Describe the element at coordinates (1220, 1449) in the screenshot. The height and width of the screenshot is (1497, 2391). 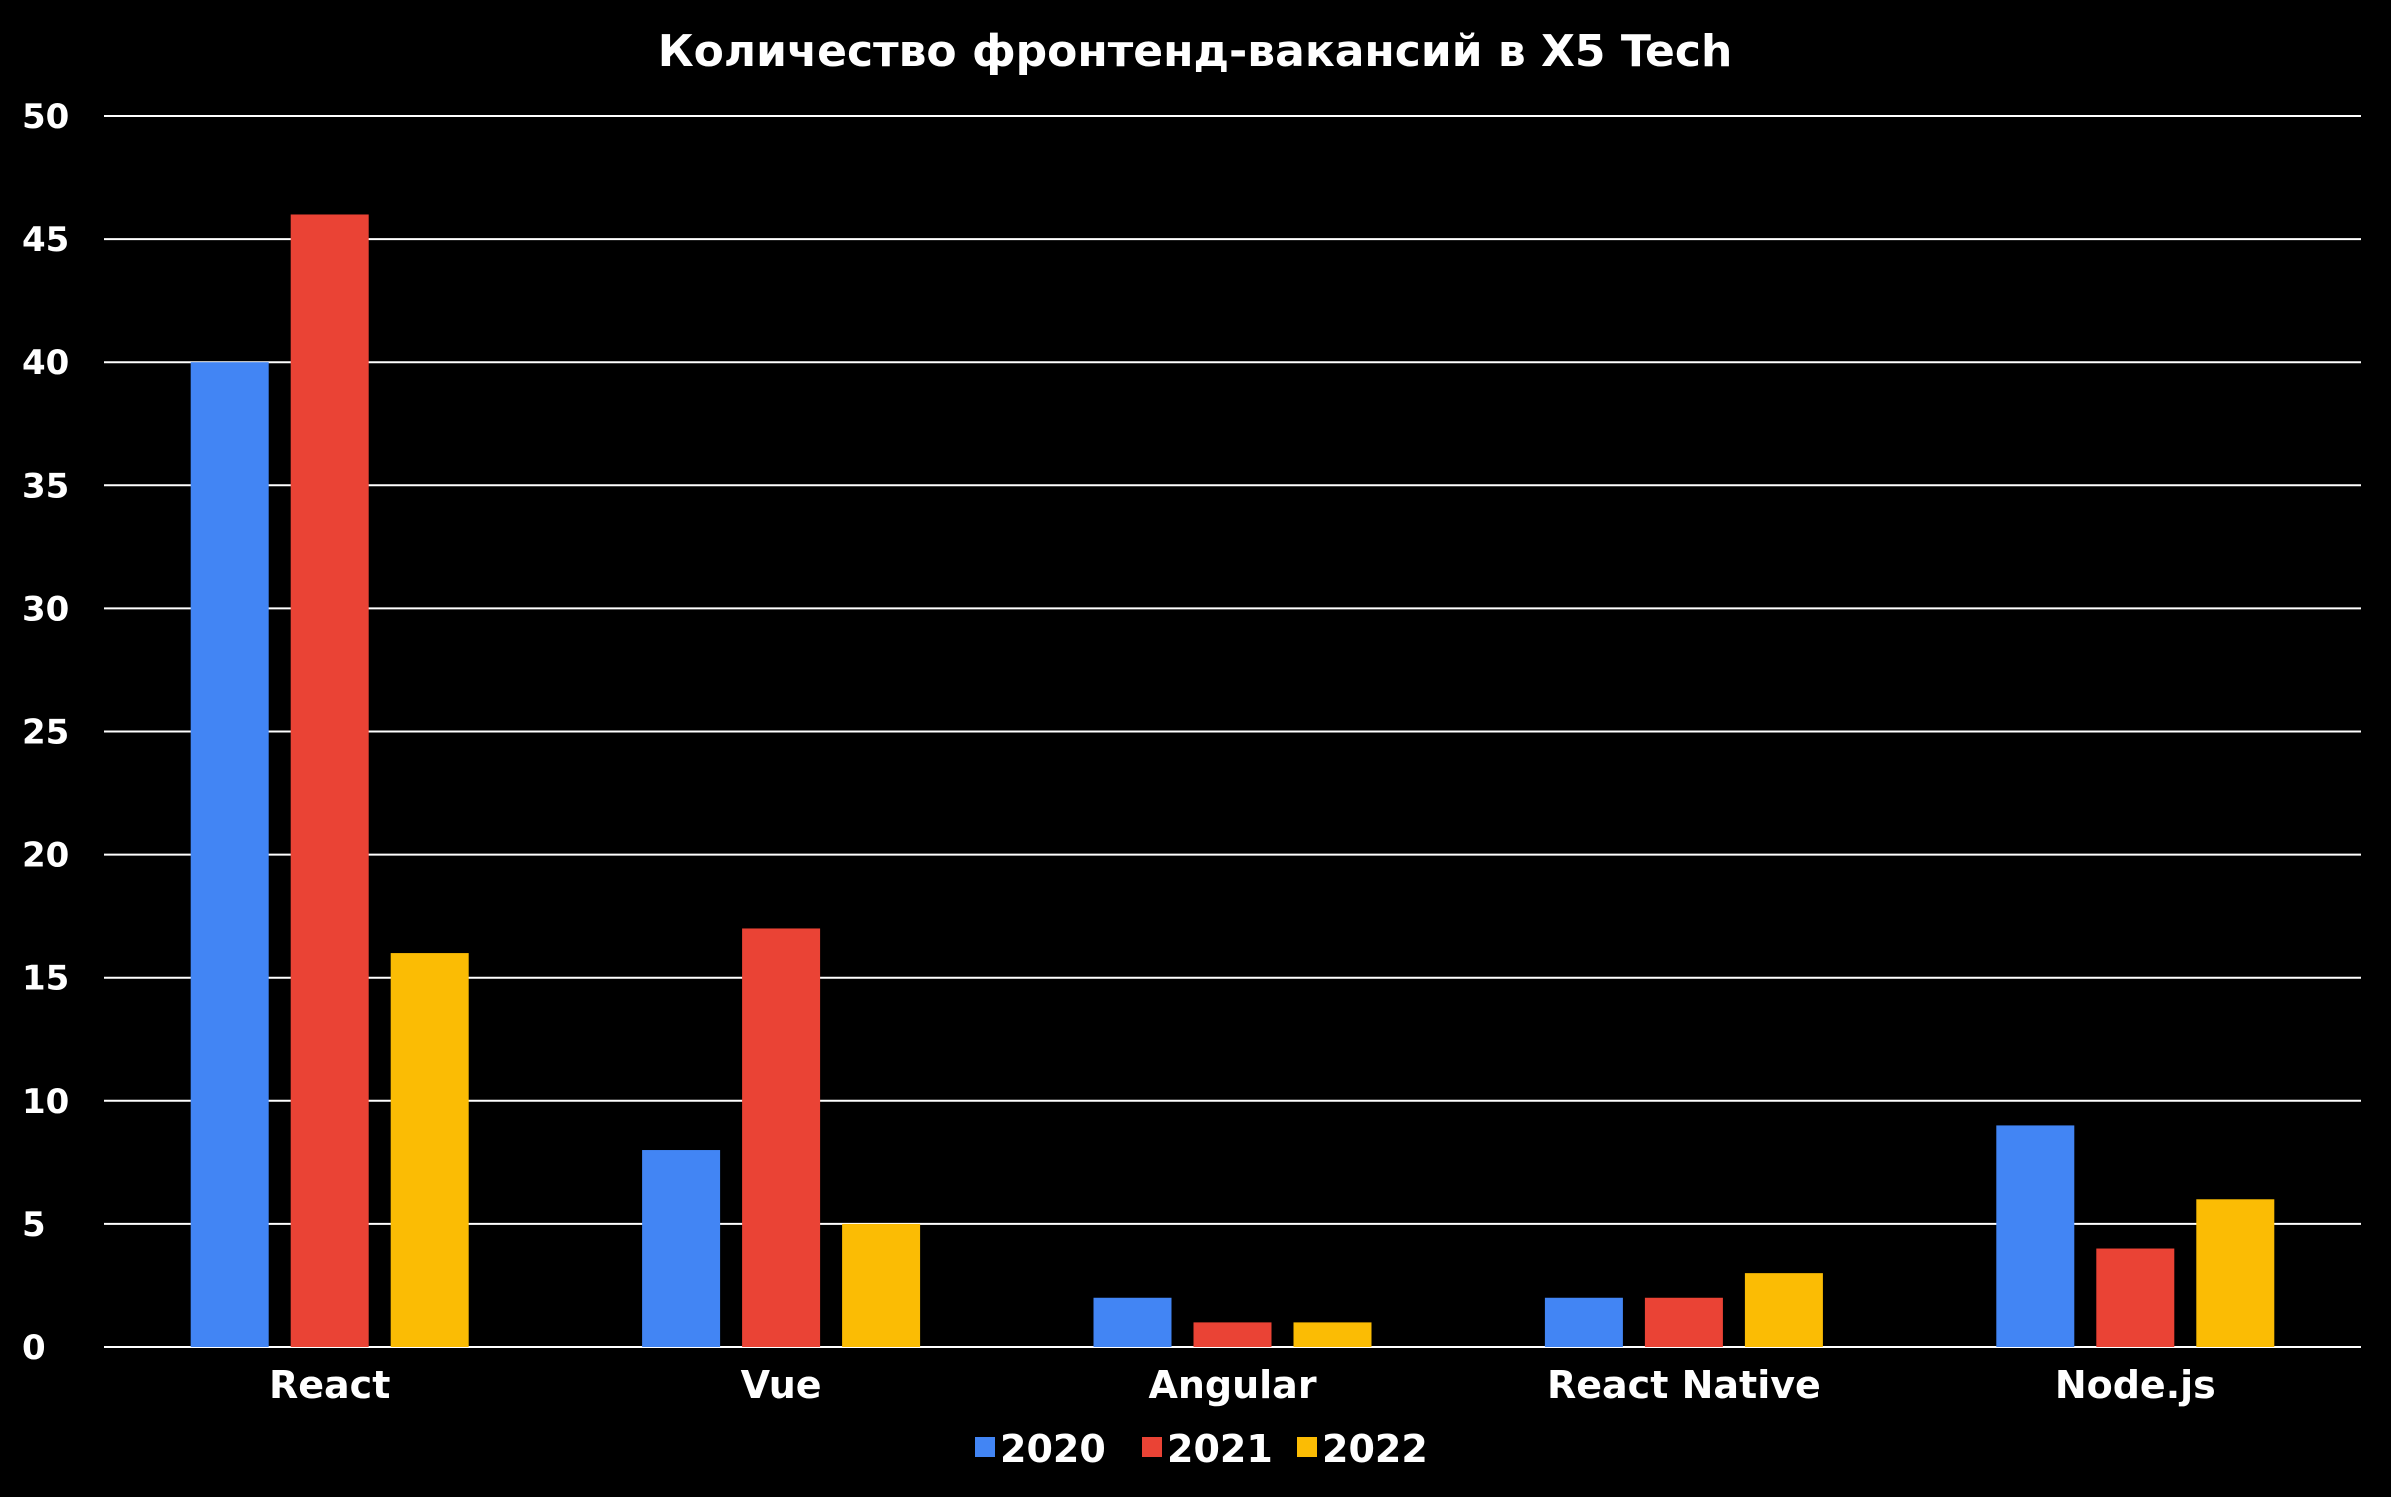
I see `legend-label-2021: 2021` at that location.